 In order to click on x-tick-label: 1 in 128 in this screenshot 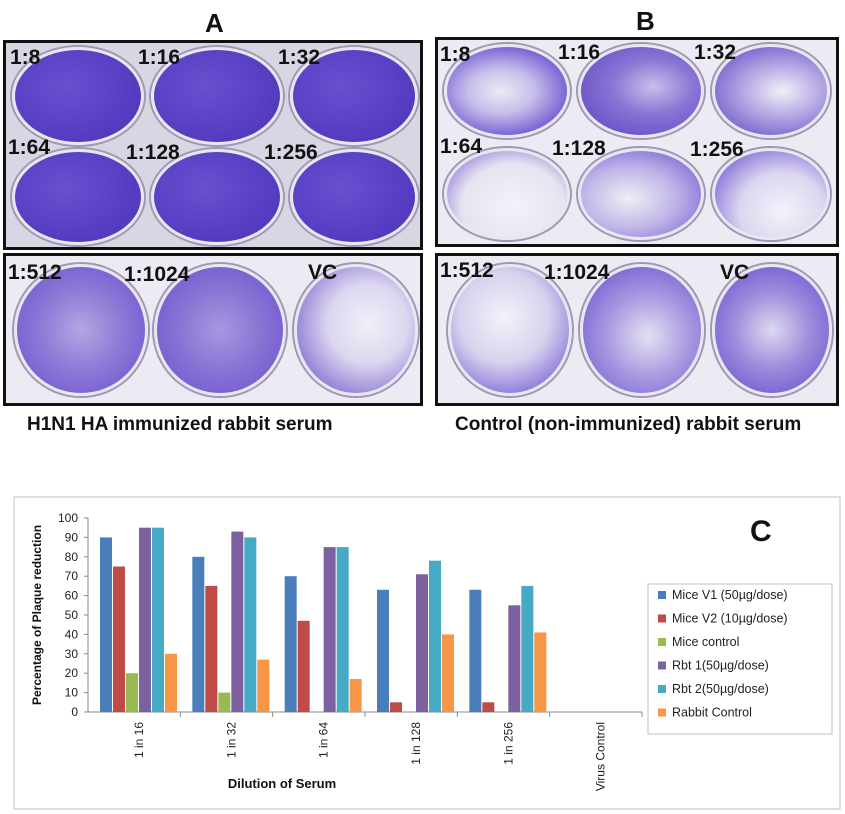, I will do `click(416, 743)`.